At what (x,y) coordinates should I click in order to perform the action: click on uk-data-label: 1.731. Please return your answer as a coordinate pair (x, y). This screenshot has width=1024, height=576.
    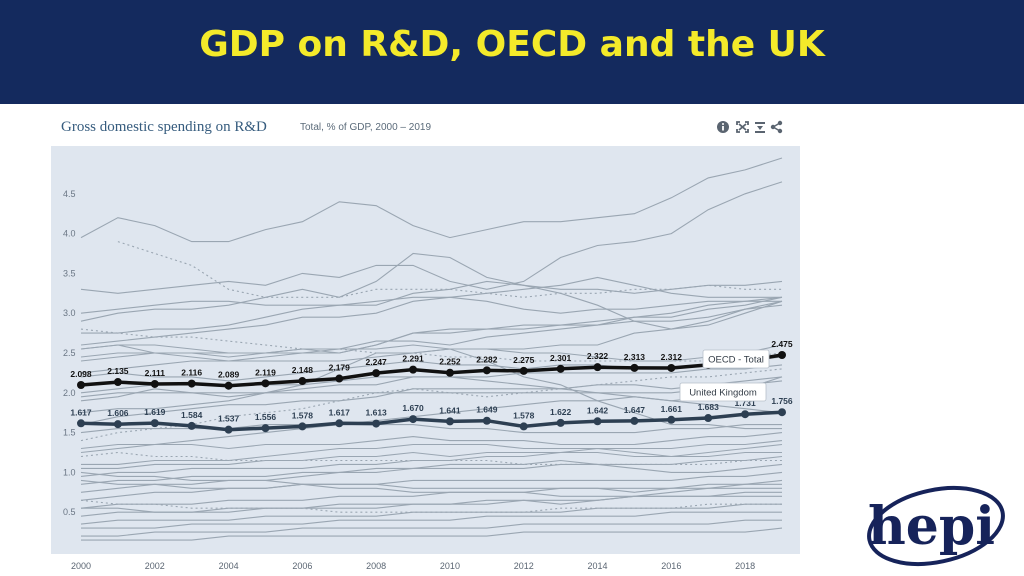
    Looking at the image, I should click on (745, 403).